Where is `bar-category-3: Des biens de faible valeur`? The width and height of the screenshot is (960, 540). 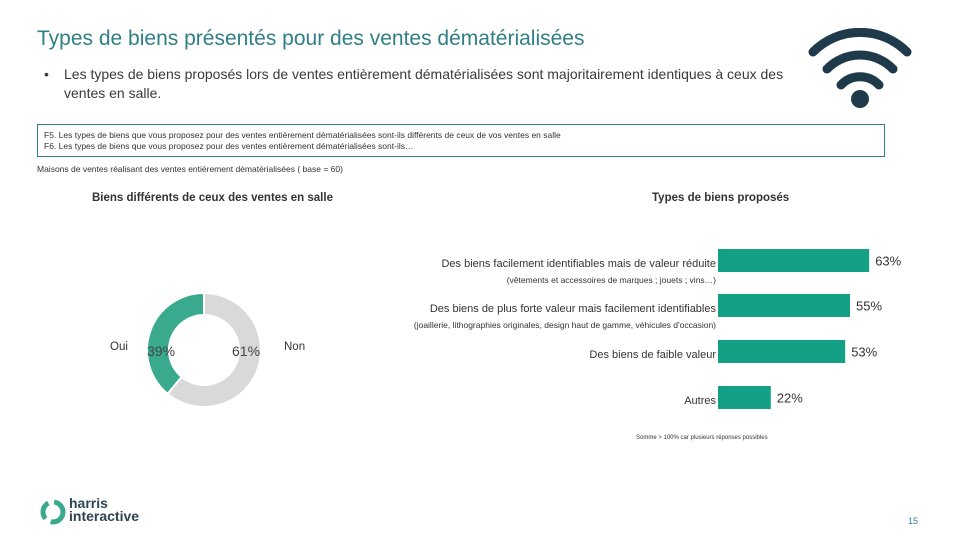 bar-category-3: Des biens de faible valeur is located at coordinates (652, 355).